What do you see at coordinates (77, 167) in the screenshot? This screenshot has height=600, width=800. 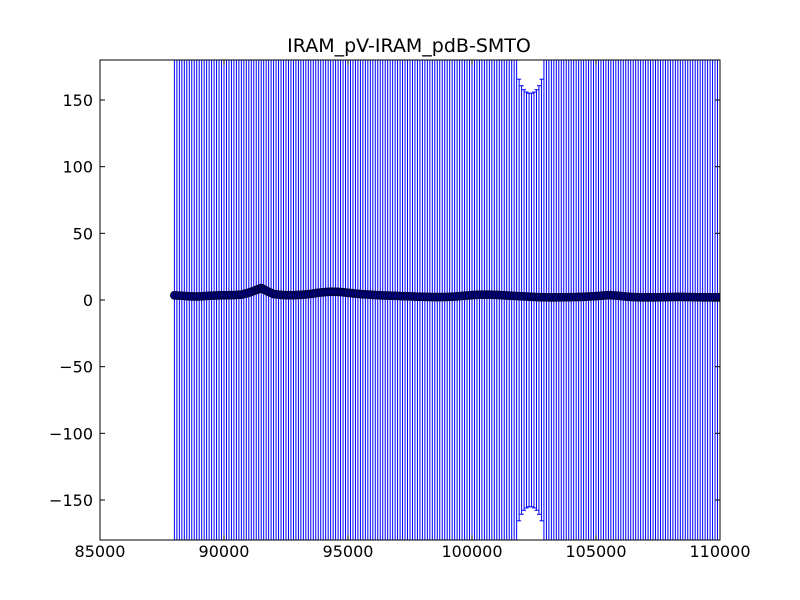 I see `y-tick-label: 100` at bounding box center [77, 167].